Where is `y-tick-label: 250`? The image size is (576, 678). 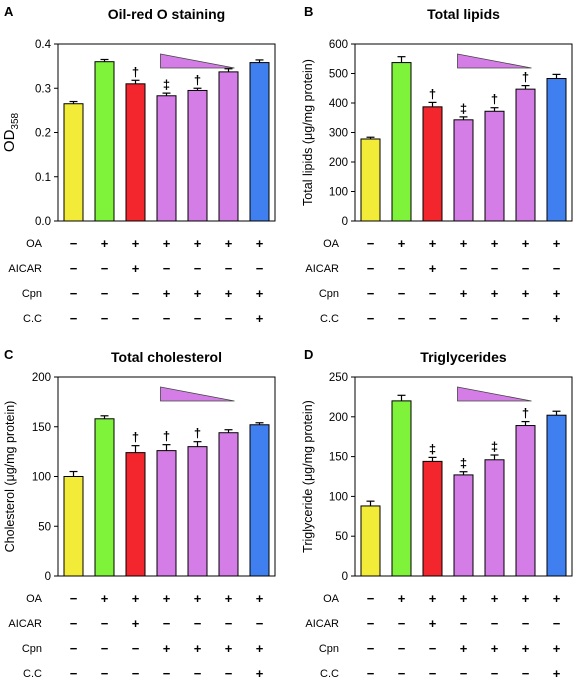 y-tick-label: 250 is located at coordinates (338, 378).